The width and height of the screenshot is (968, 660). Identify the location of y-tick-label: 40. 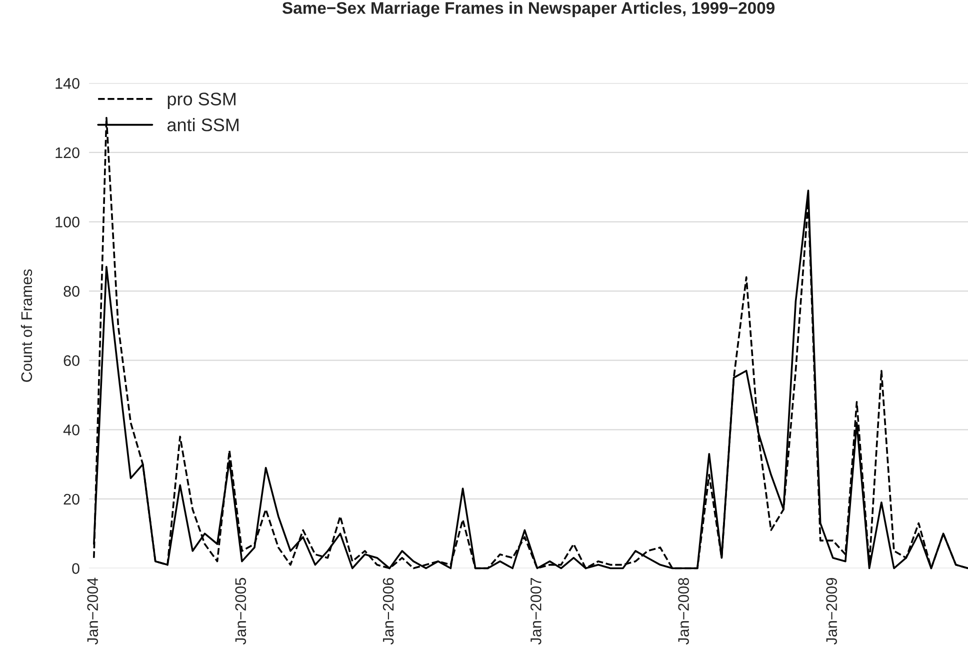
(71, 430).